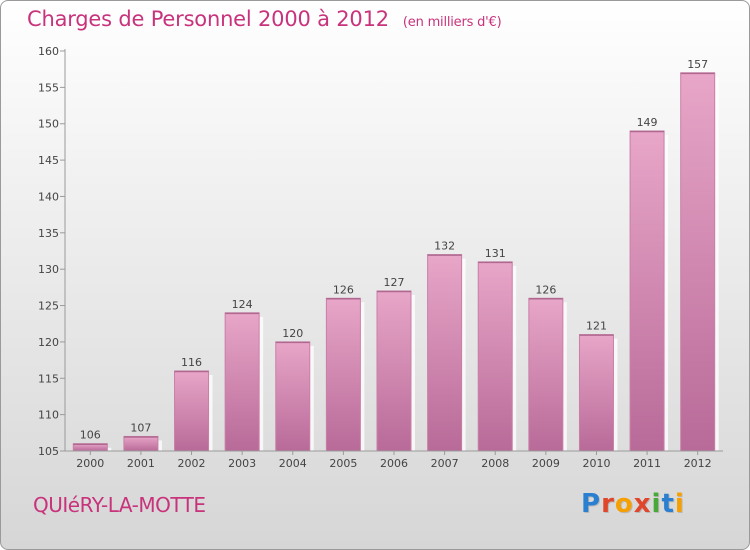 The width and height of the screenshot is (750, 550). Describe the element at coordinates (394, 463) in the screenshot. I see `x-tick-label: 2006` at that location.